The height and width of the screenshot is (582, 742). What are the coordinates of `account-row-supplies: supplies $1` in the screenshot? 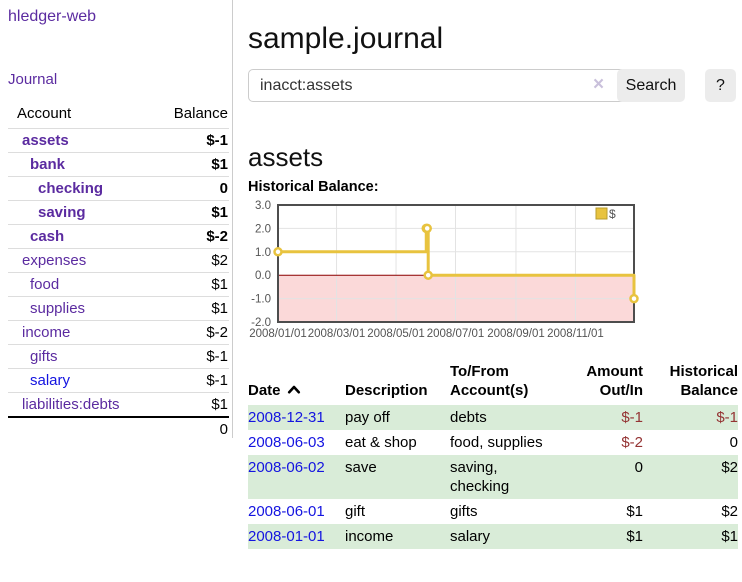 It's located at (118, 308).